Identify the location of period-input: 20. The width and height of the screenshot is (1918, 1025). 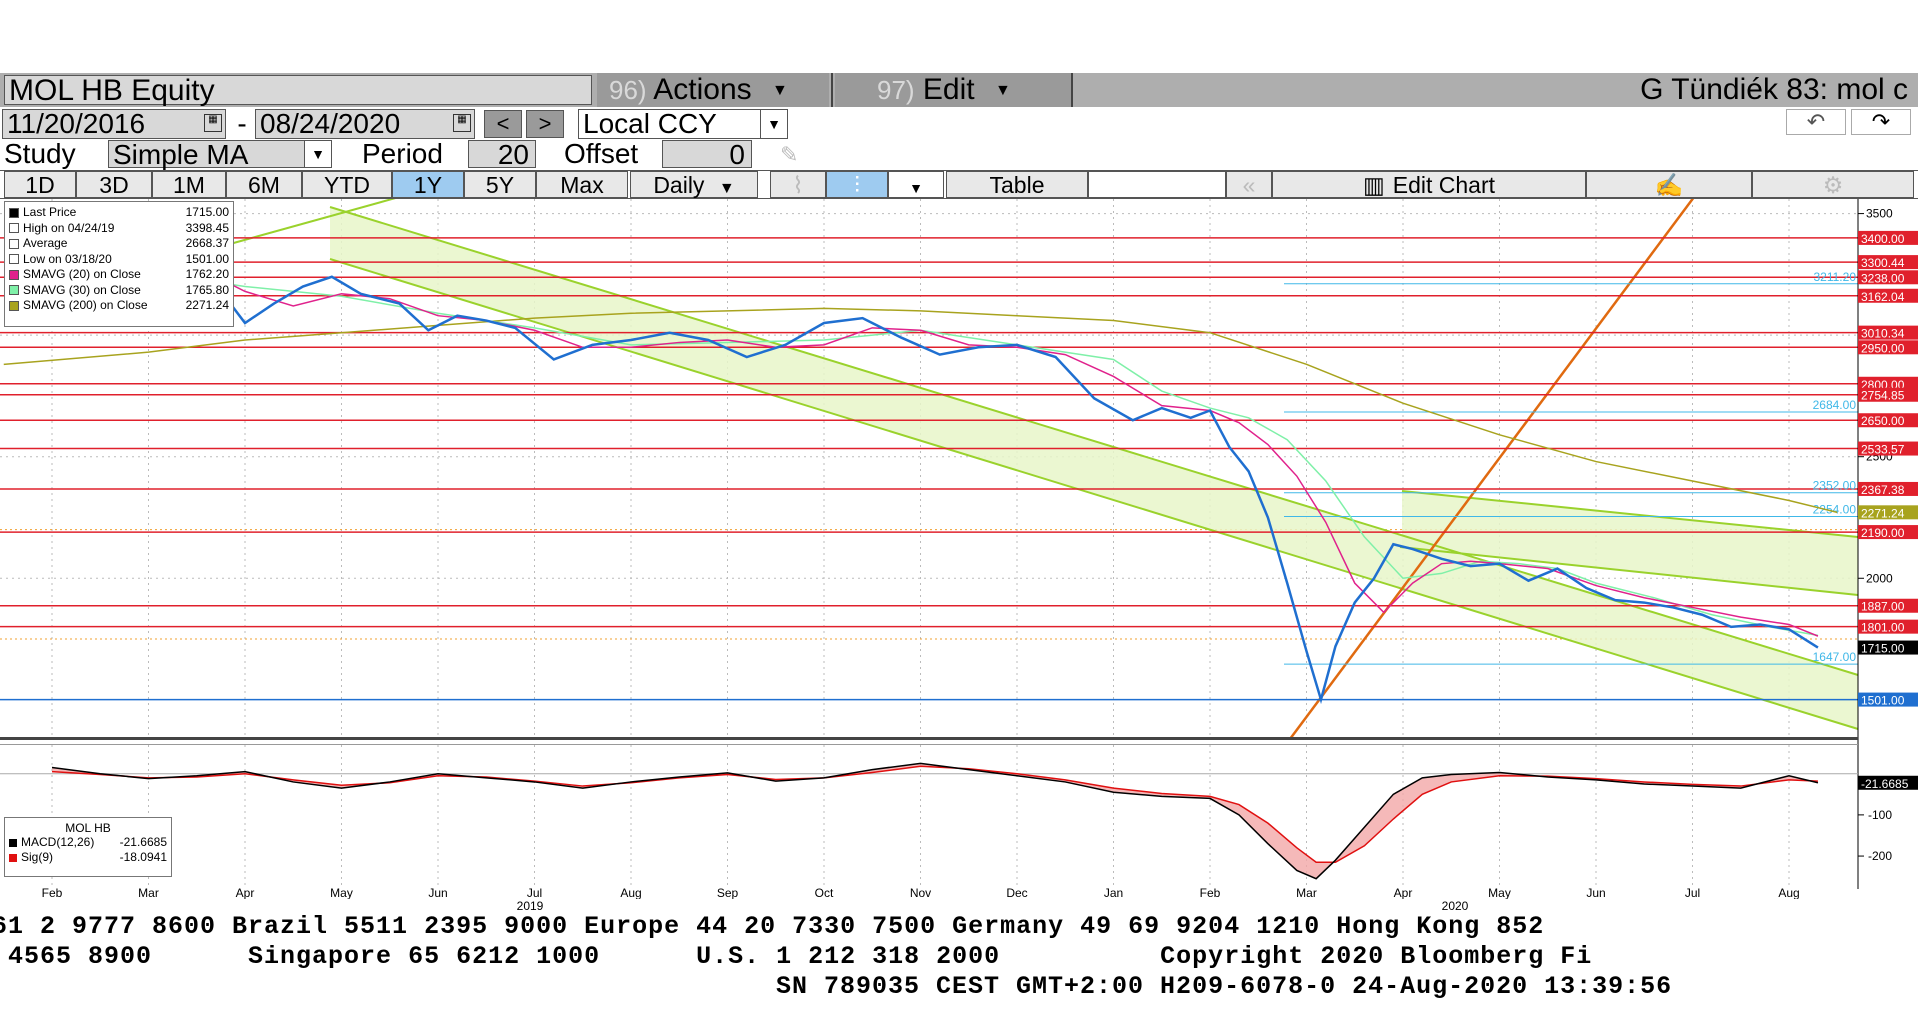
(502, 154).